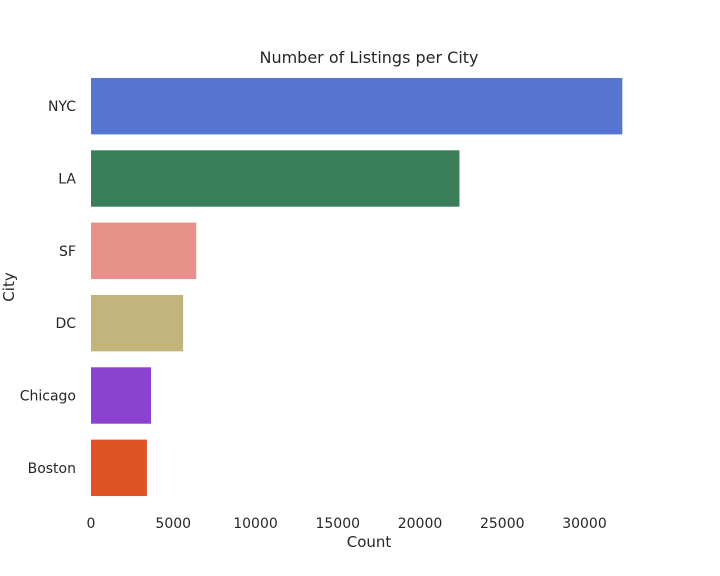 This screenshot has height=576, width=720. I want to click on x-tick-label: 5000, so click(173, 524).